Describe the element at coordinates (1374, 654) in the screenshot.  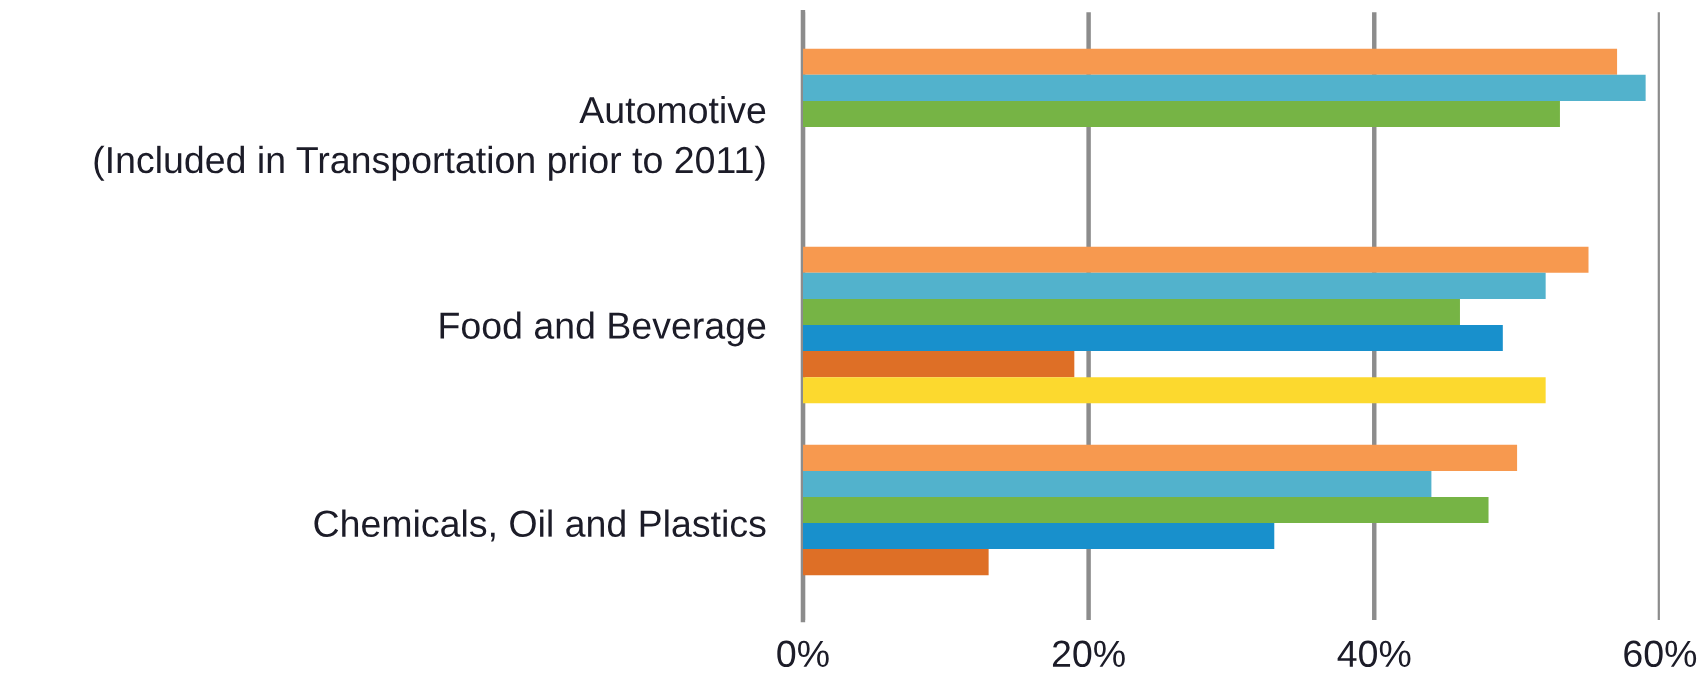
I see `x-tick-label: 40%` at that location.